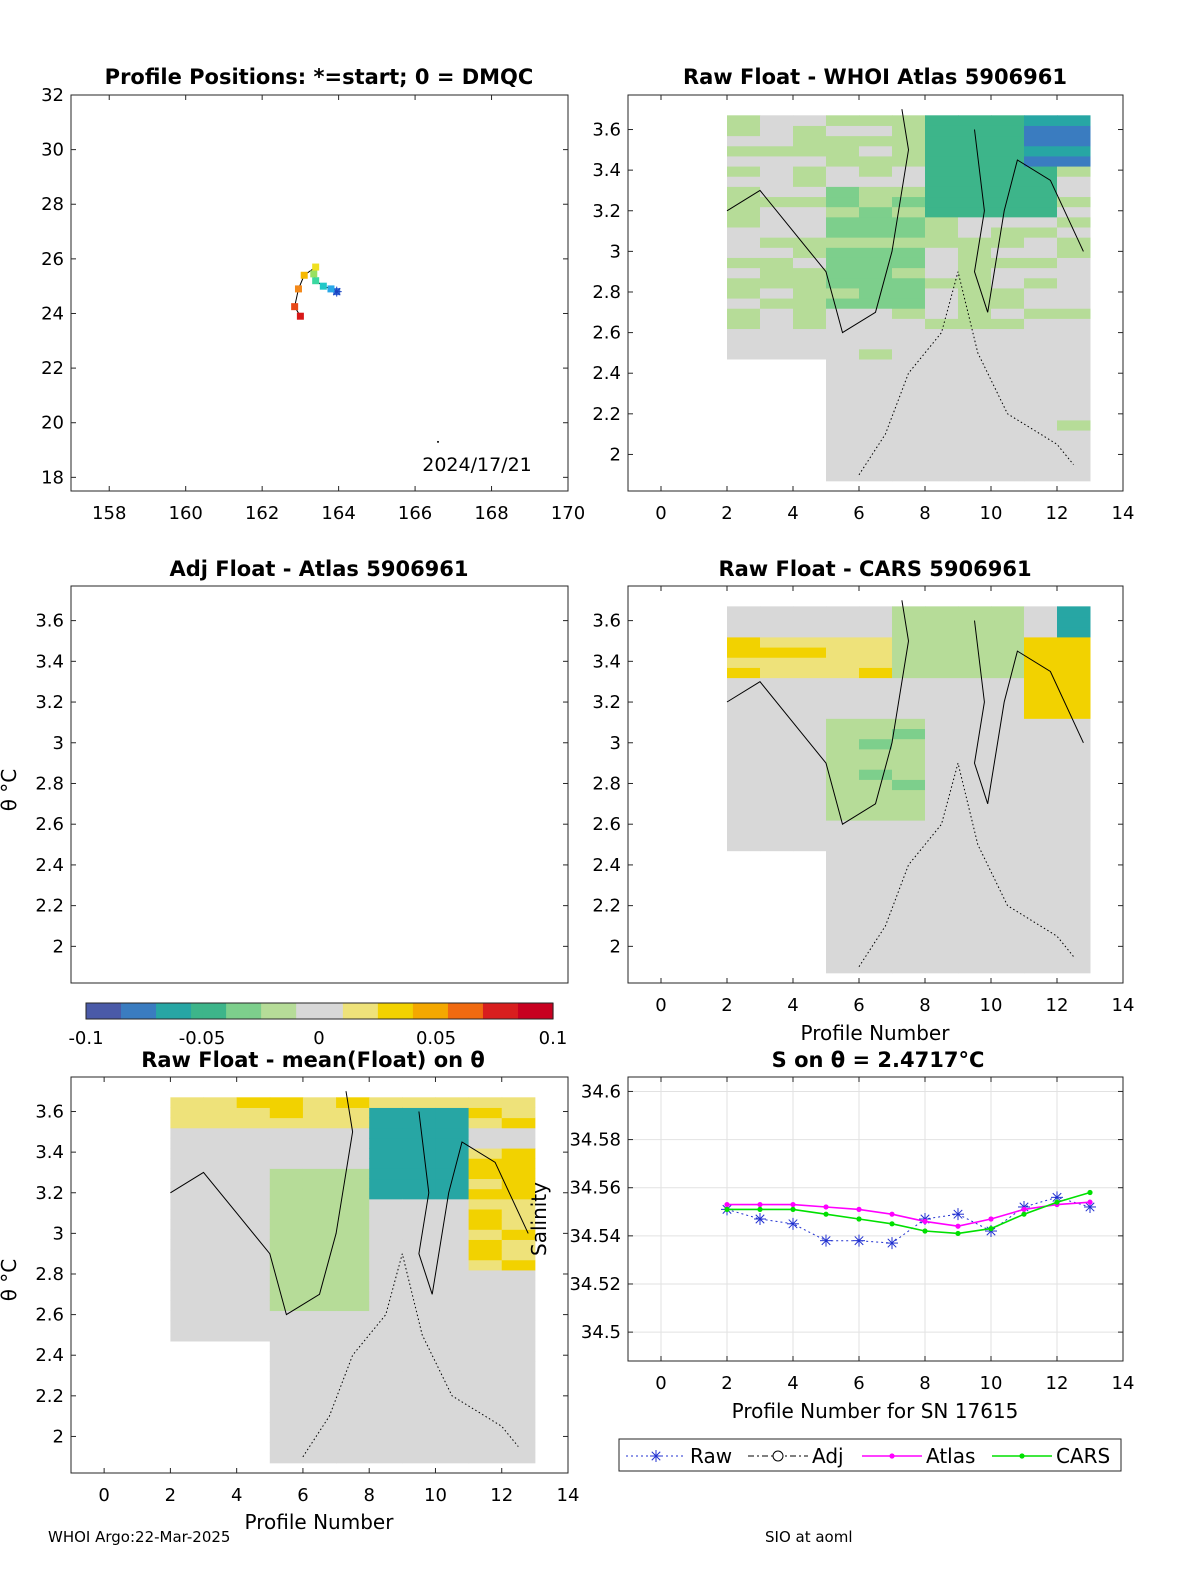 This screenshot has width=1200, height=1575. What do you see at coordinates (606, 373) in the screenshot?
I see `y-tick-label: 2.4` at bounding box center [606, 373].